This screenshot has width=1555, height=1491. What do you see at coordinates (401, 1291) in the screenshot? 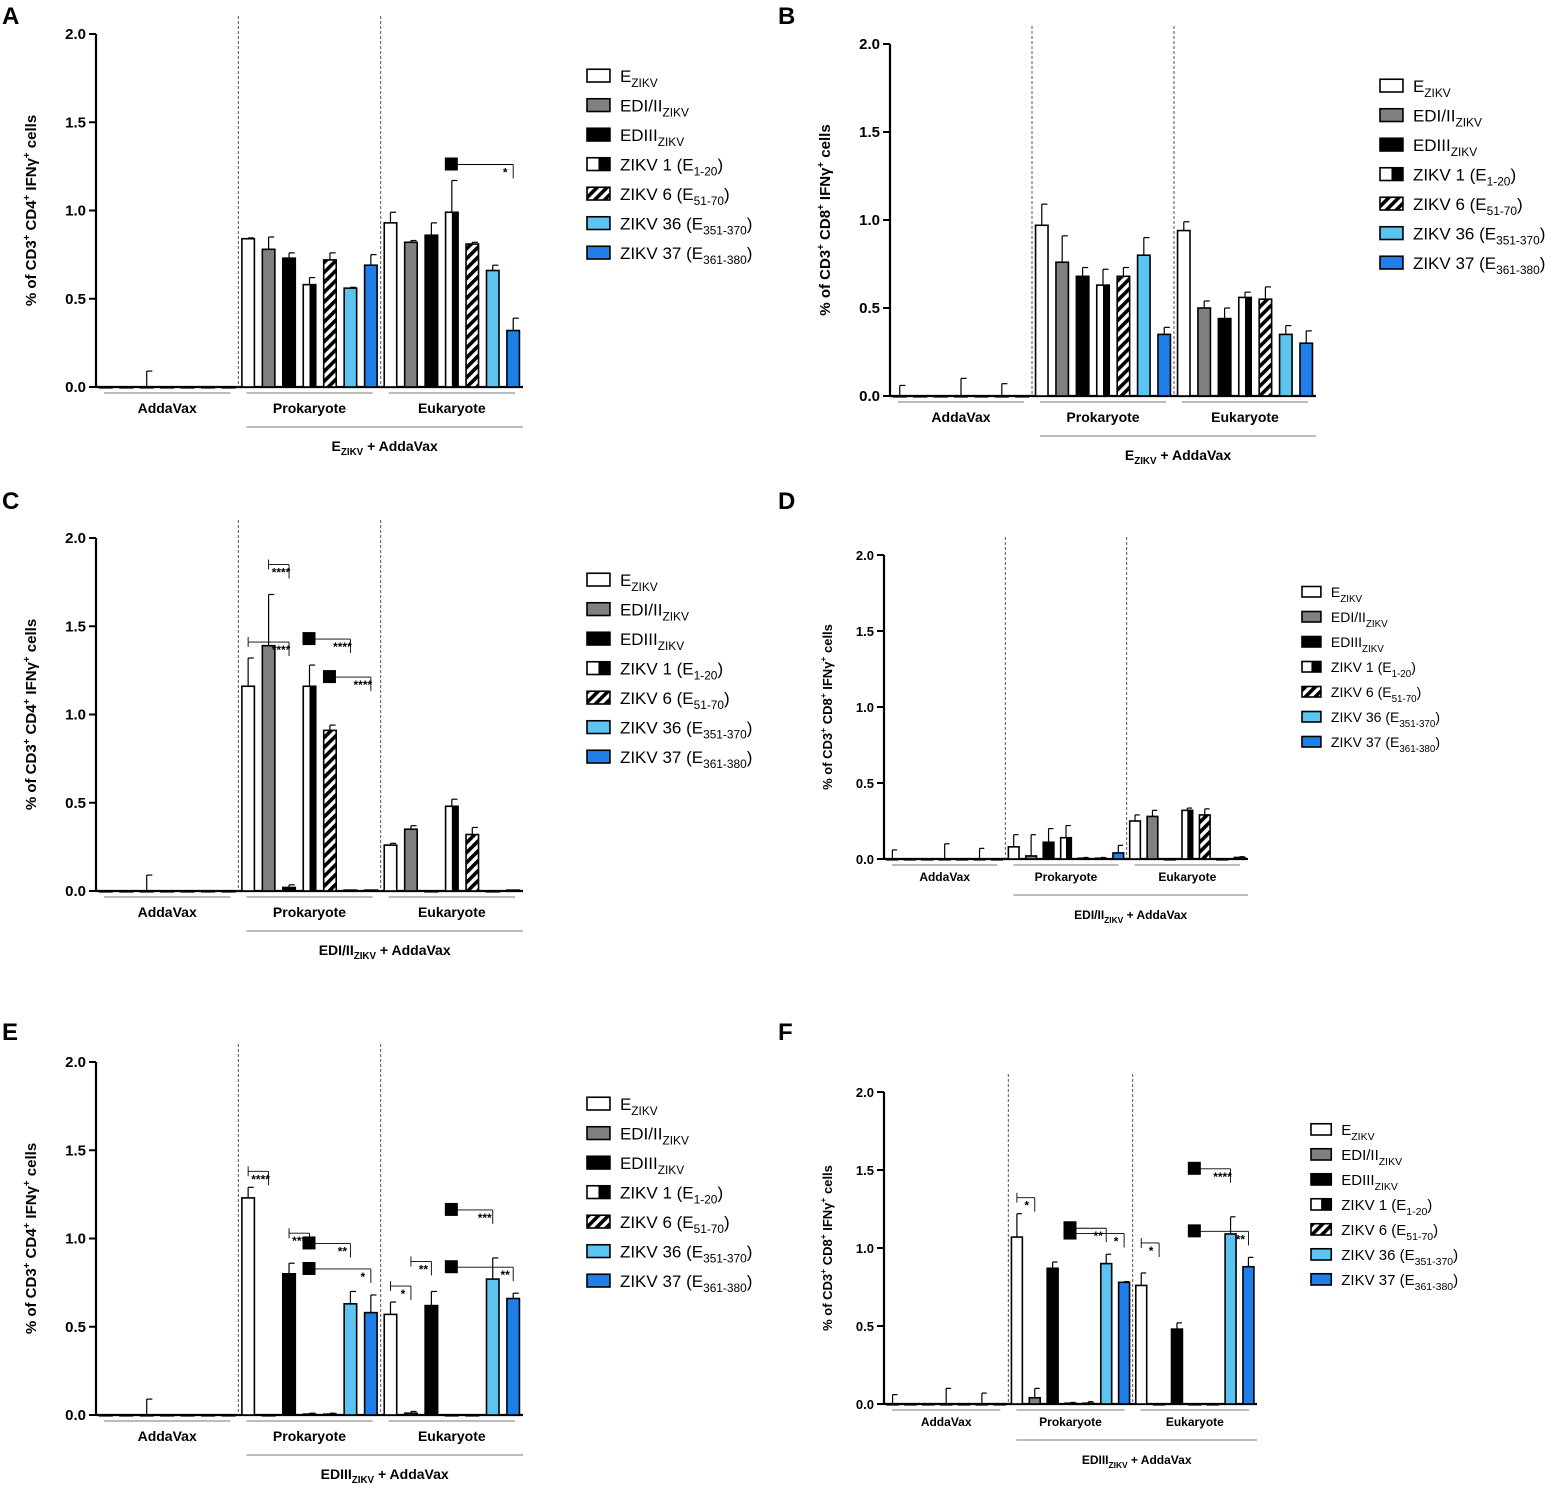
I see `significance-annotation: *` at bounding box center [401, 1291].